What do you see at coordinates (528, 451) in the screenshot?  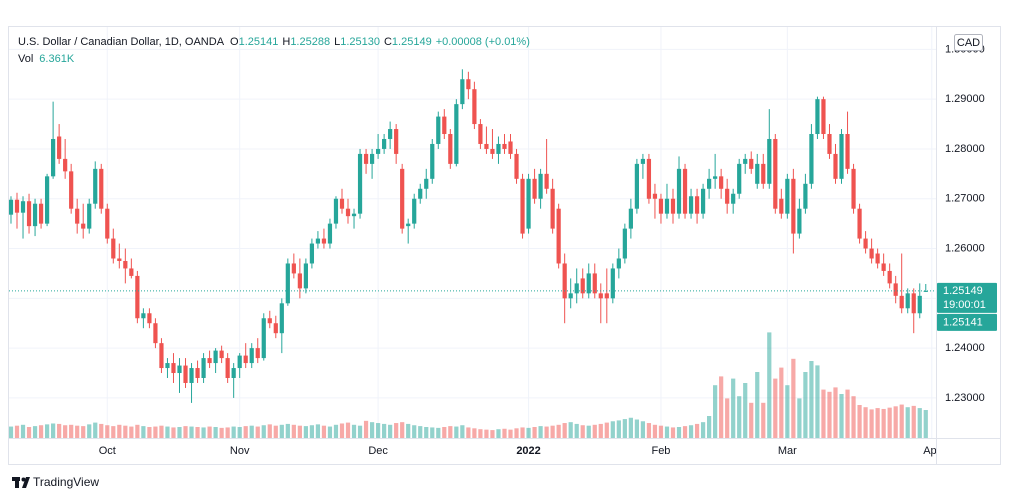 I see `x-tick-label: 2022` at bounding box center [528, 451].